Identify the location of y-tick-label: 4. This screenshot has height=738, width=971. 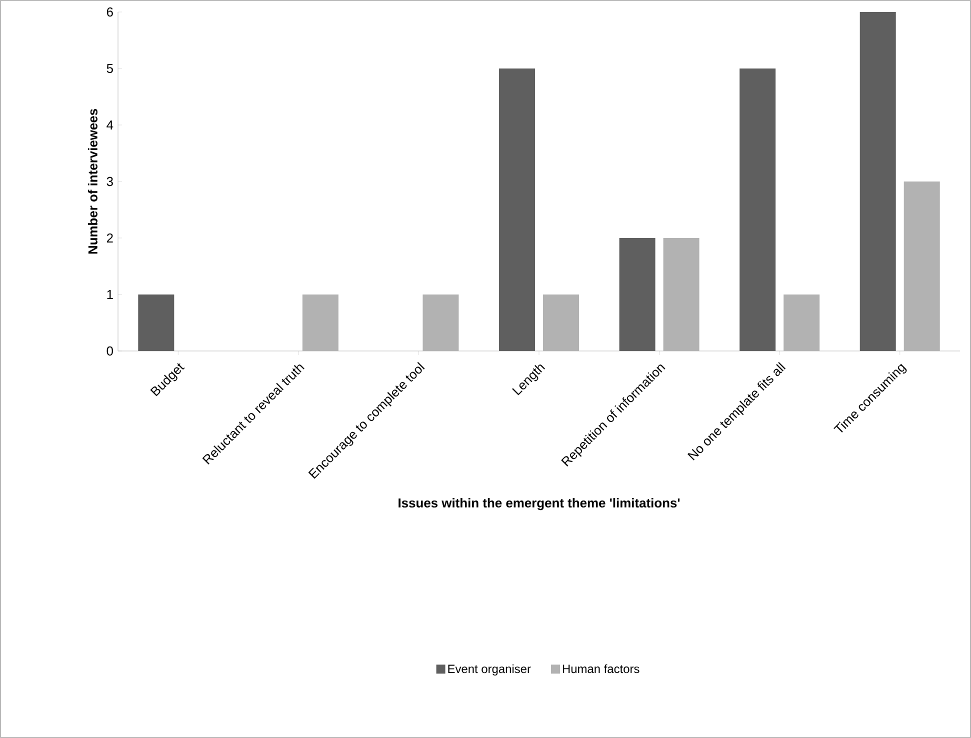
(110, 125).